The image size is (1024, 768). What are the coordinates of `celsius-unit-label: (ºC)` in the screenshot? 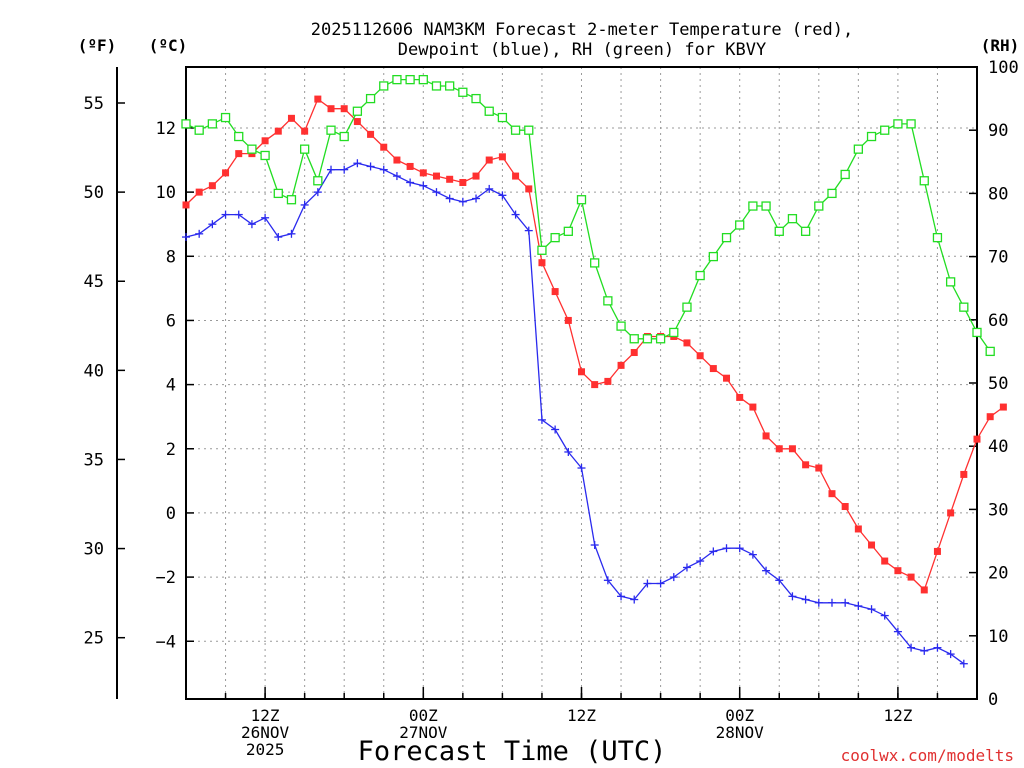 It's located at (168, 45).